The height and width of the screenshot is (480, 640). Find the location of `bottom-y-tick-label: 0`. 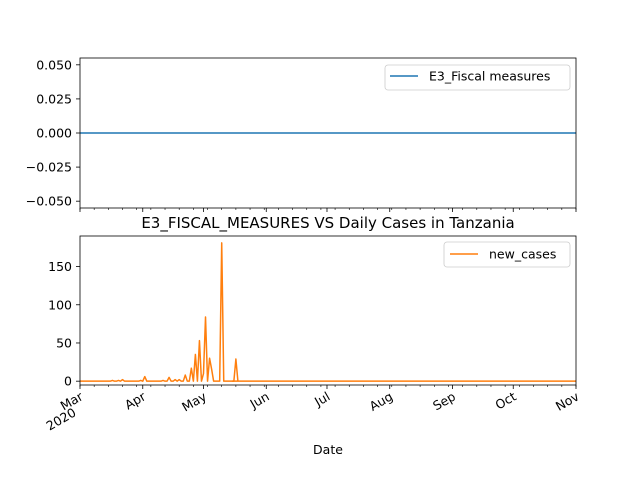

bottom-y-tick-label: 0 is located at coordinates (68, 381).